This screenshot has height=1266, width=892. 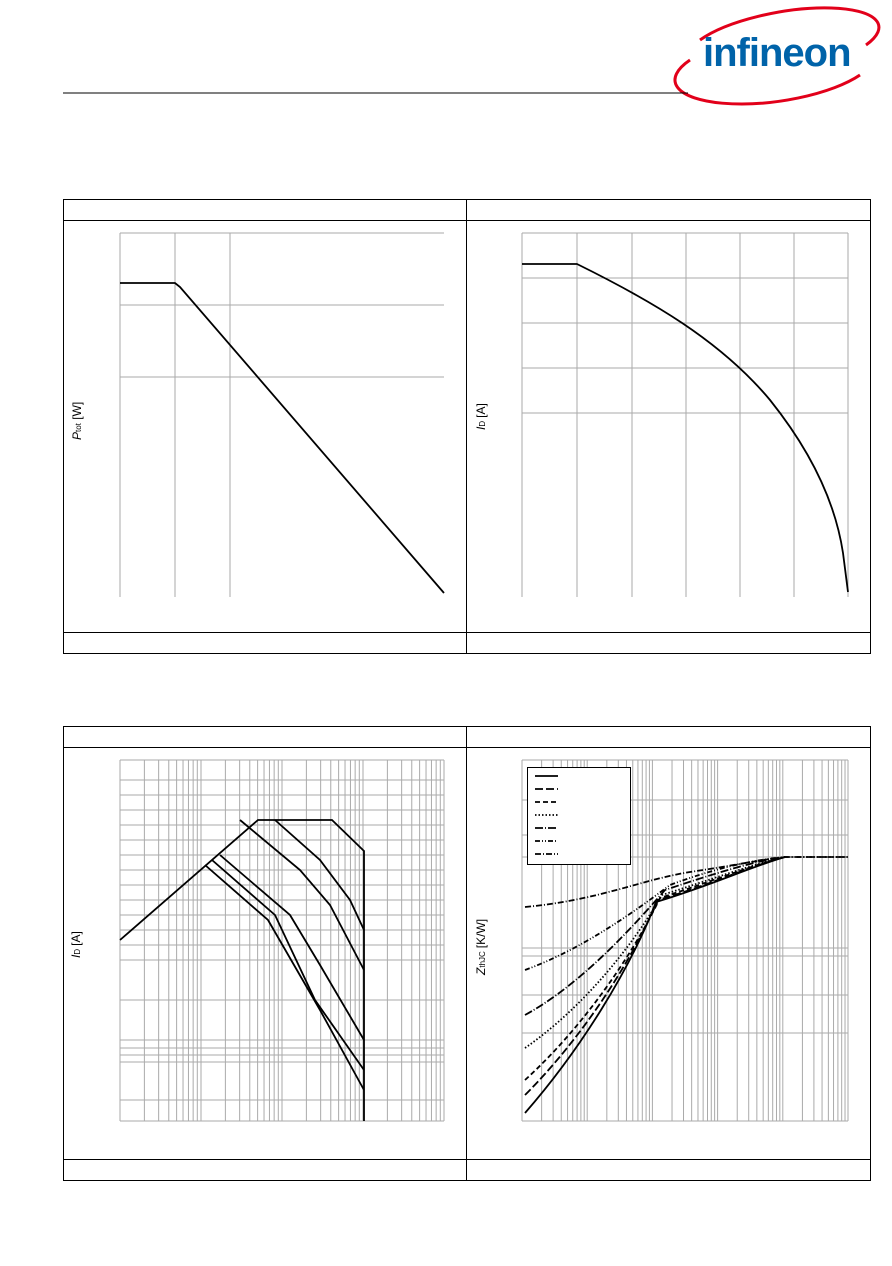 What do you see at coordinates (78, 427) in the screenshot?
I see `subscript: tot` at bounding box center [78, 427].